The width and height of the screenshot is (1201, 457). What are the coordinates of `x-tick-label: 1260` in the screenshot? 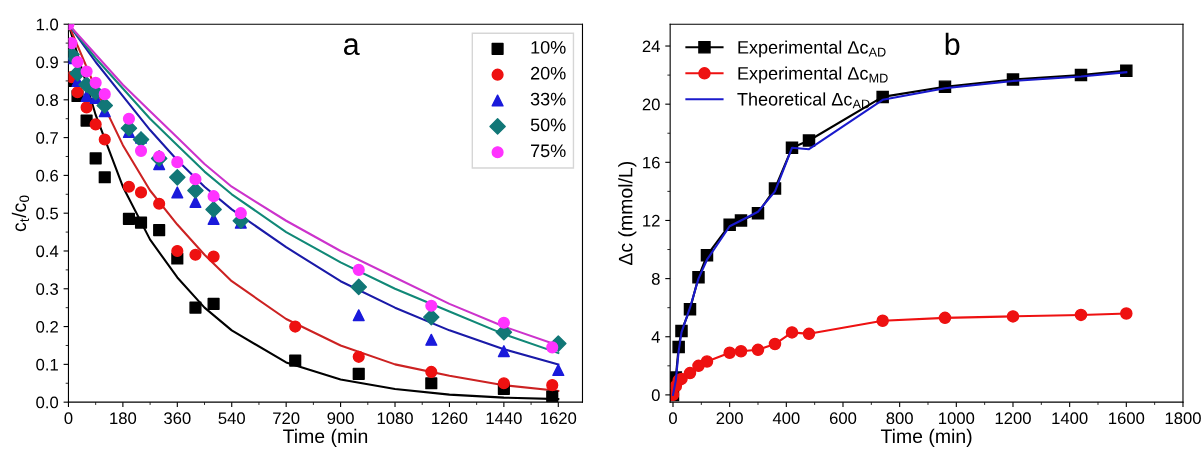 It's located at (450, 418).